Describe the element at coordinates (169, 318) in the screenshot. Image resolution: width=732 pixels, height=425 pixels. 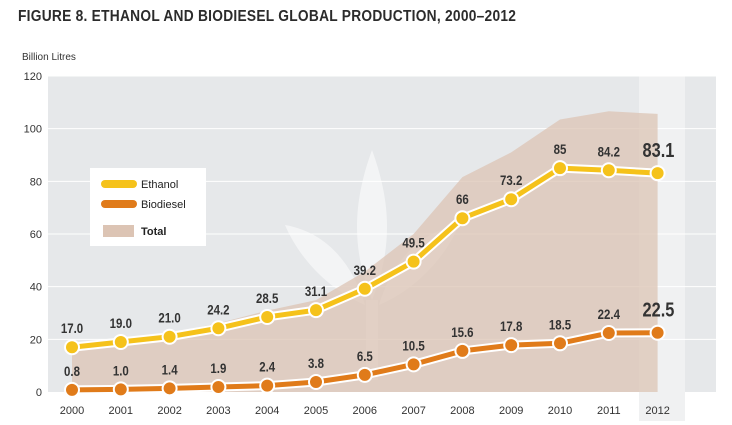
I see `ethanol-data-label: 21.0` at that location.